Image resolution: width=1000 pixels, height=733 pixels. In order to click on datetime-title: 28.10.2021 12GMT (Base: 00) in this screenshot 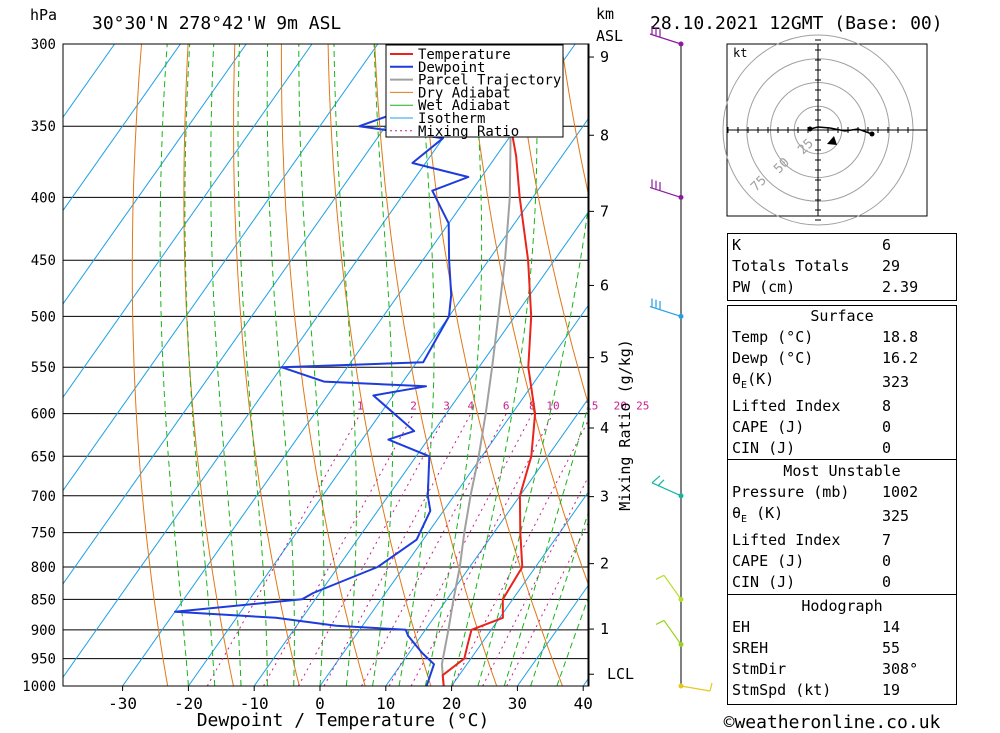, I will do `click(796, 23)`.